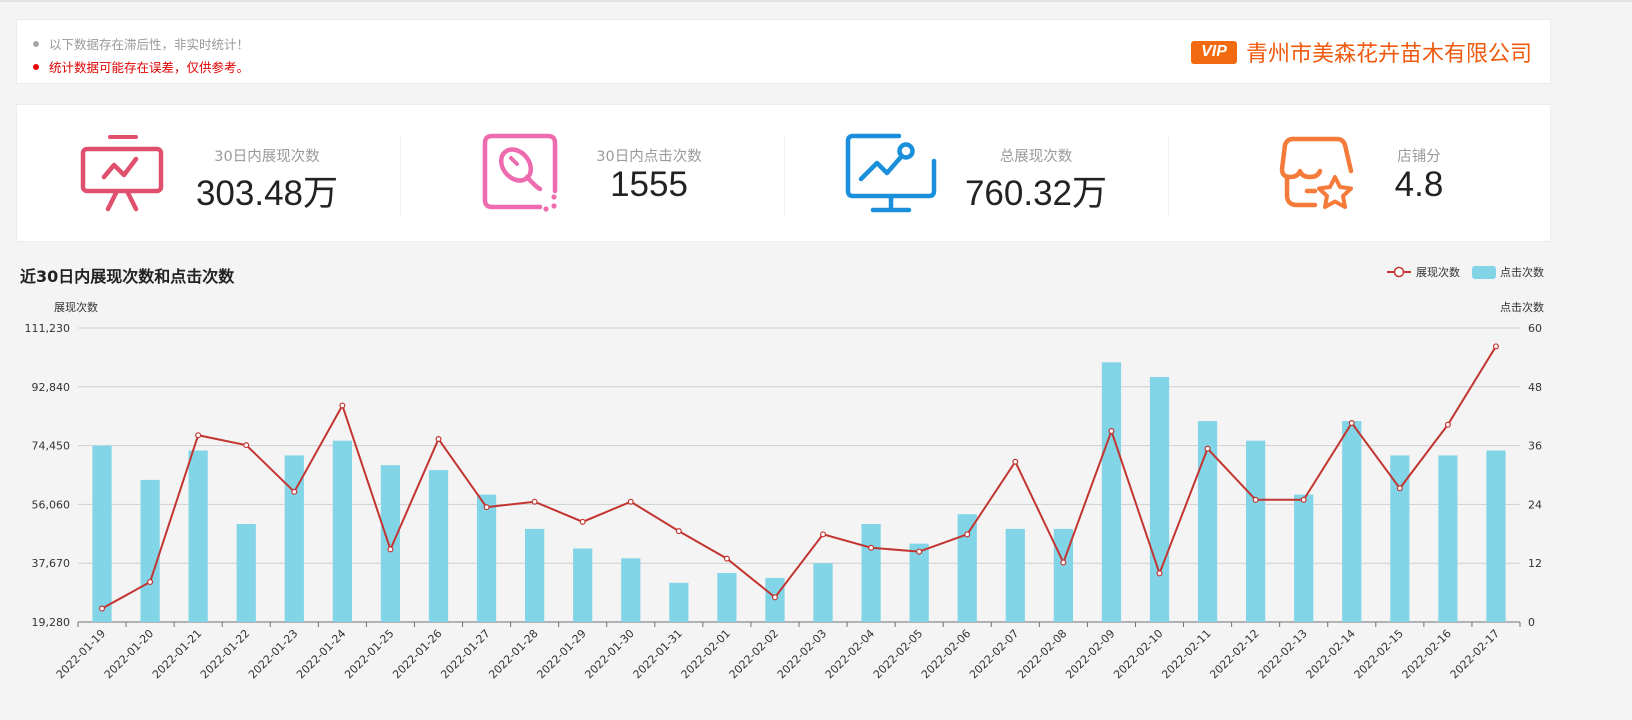 Image resolution: width=1632 pixels, height=720 pixels. I want to click on x-tick-label: 2022-02-06, so click(946, 654).